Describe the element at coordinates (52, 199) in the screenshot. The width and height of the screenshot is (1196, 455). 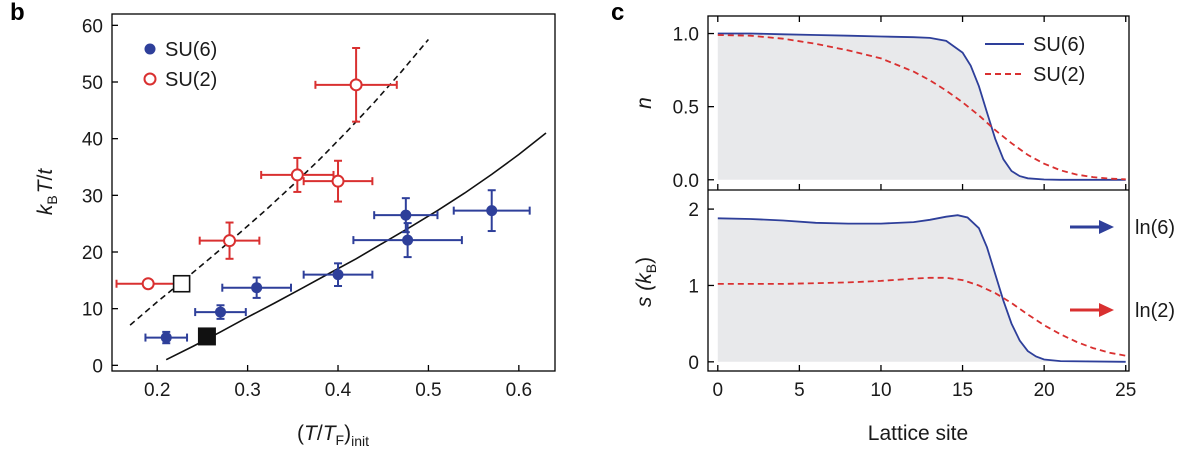
I see `ylabel-sub-b: B` at that location.